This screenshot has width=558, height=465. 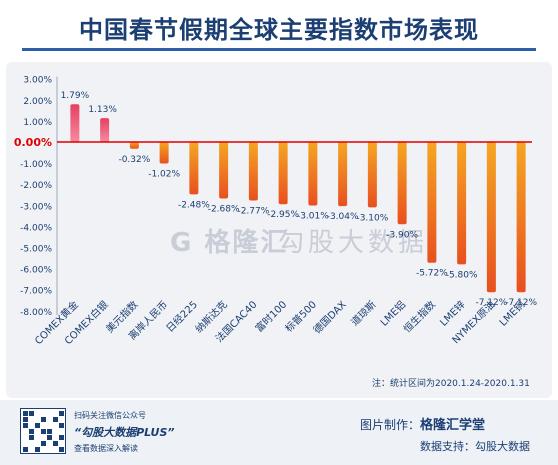 What do you see at coordinates (36, 207) in the screenshot?
I see `y-tick-label: -3.00%` at bounding box center [36, 207].